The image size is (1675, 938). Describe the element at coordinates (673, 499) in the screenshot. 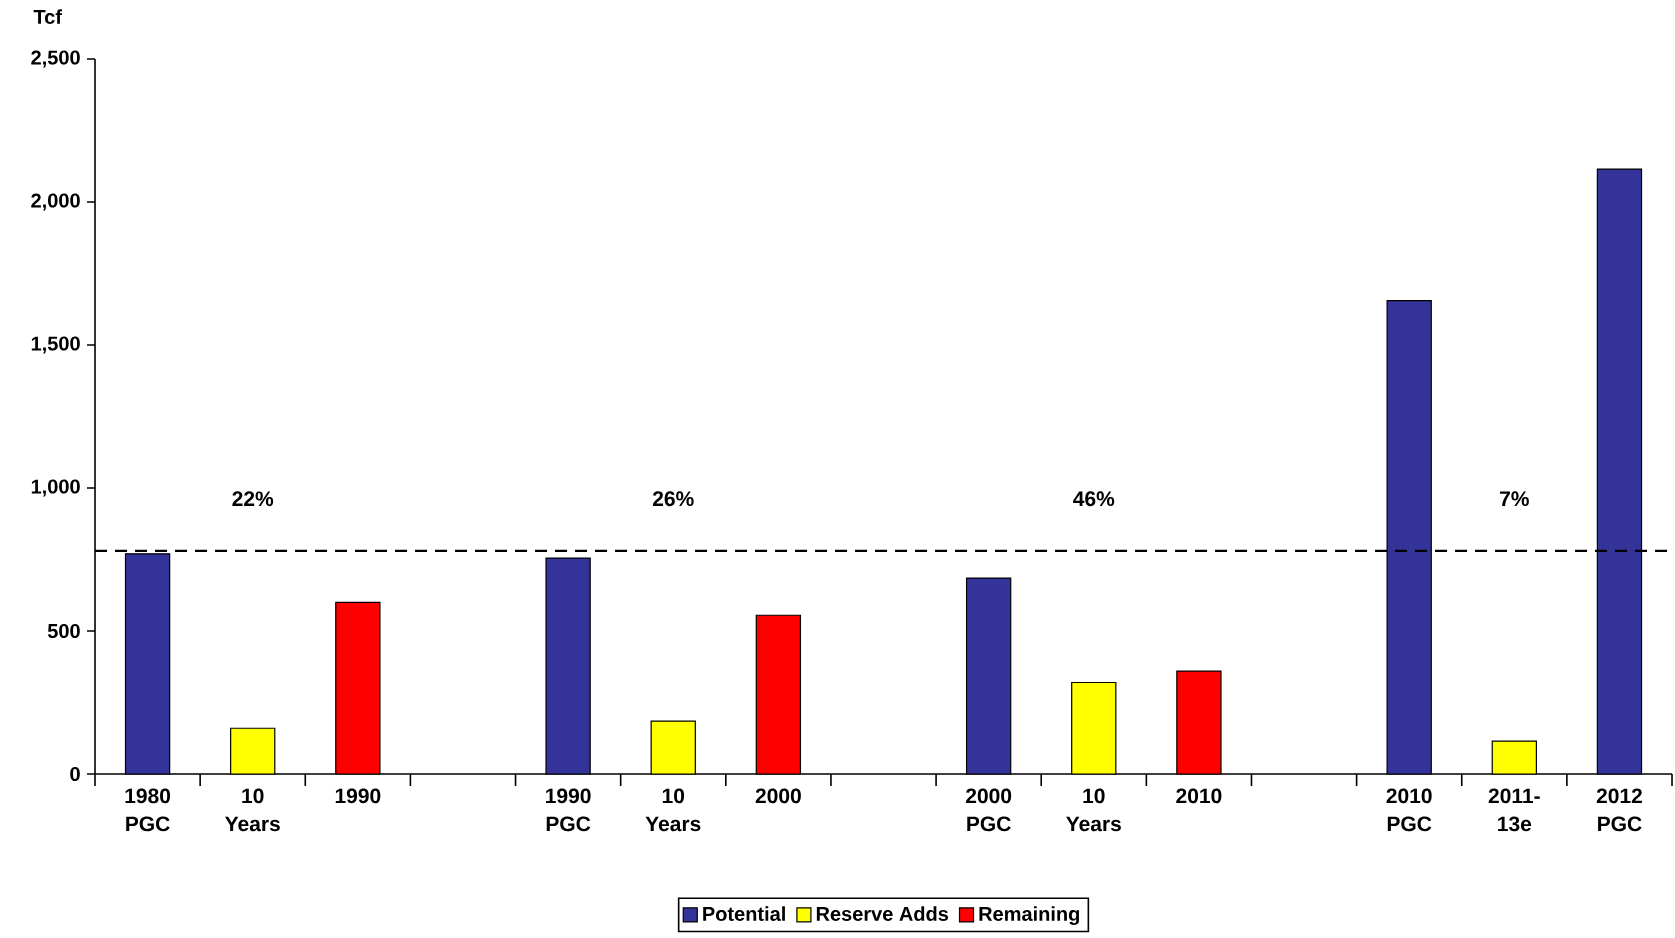

I see `annotation: 26%` at that location.